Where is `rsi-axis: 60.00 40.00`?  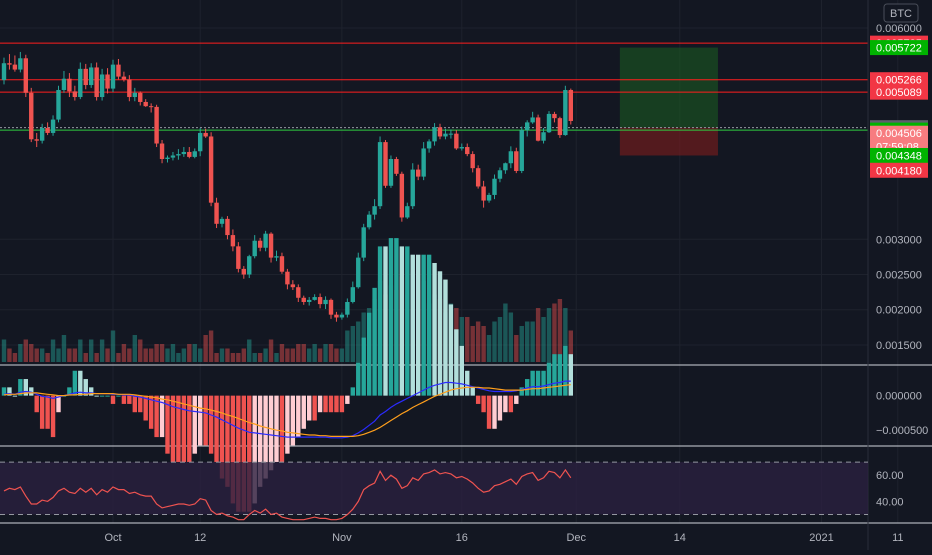 rsi-axis: 60.00 40.00 is located at coordinates (890, 489).